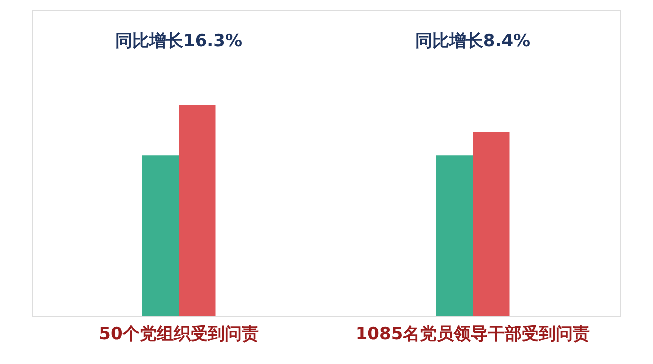  I want to click on text: 同比增长8.4%, so click(473, 42).